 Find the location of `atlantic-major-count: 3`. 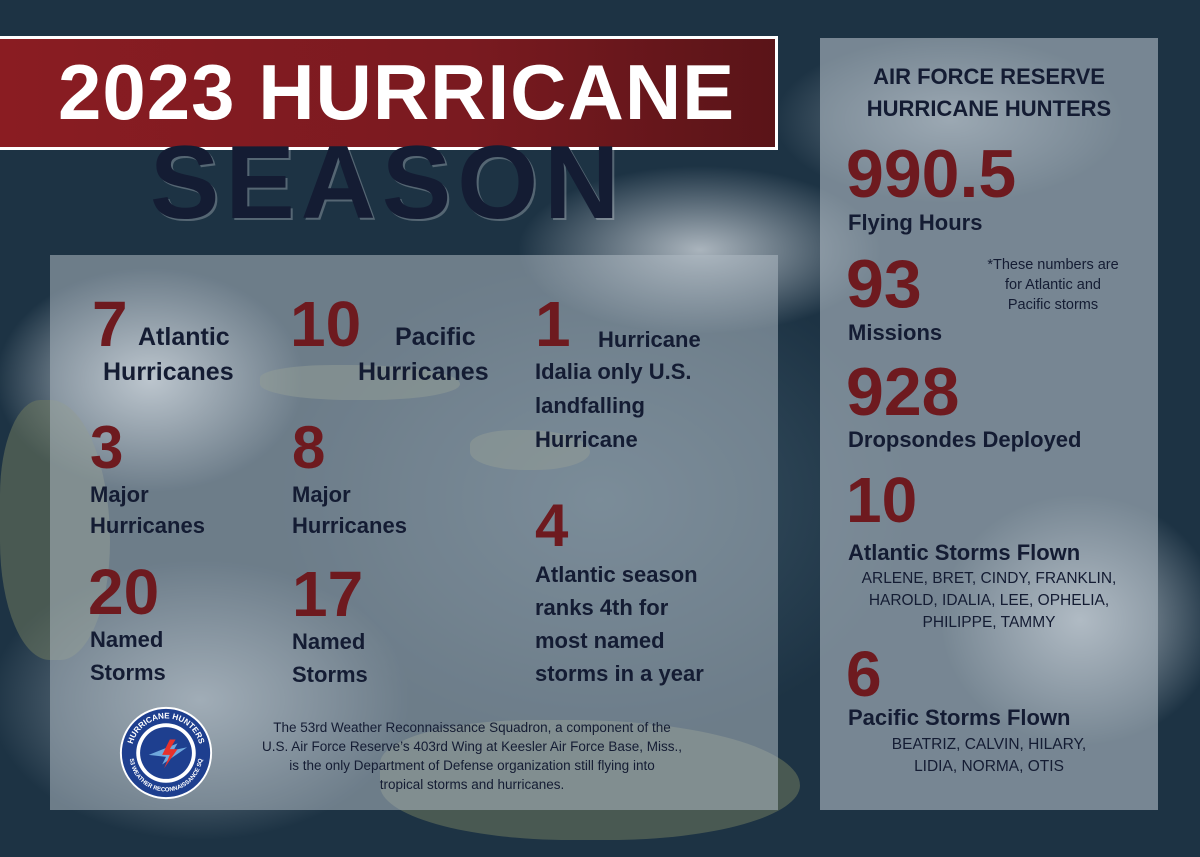

atlantic-major-count: 3 is located at coordinates (107, 447).